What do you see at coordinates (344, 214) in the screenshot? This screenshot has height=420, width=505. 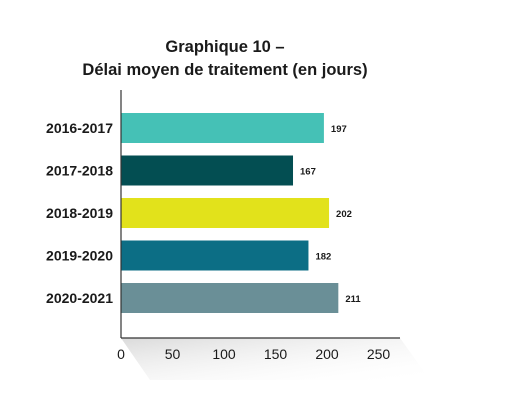 I see `value-label: 202` at bounding box center [344, 214].